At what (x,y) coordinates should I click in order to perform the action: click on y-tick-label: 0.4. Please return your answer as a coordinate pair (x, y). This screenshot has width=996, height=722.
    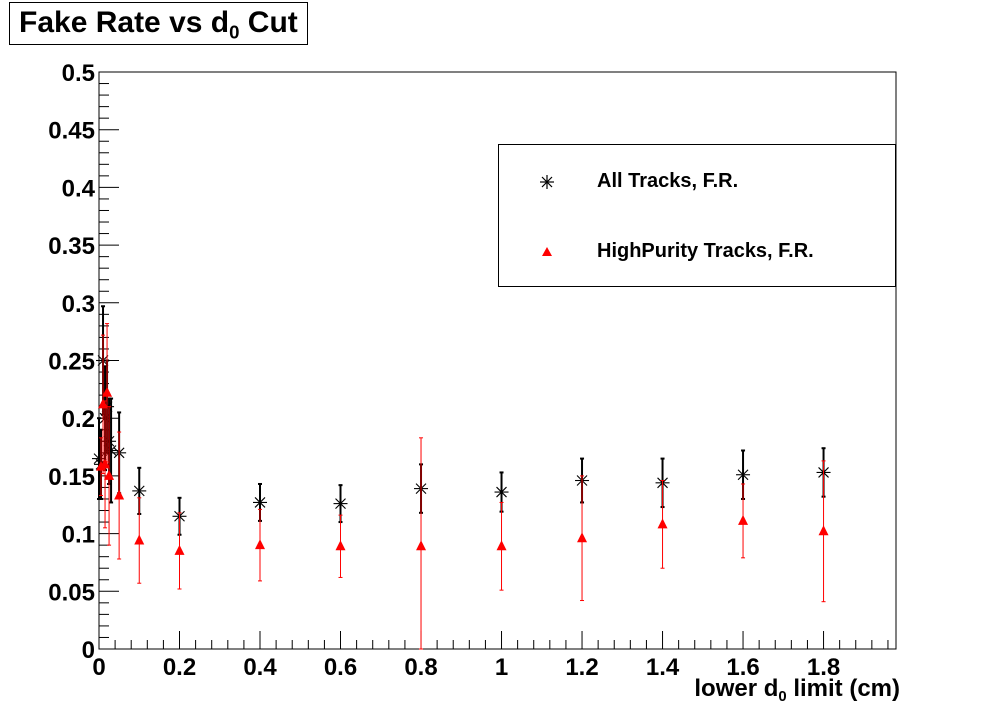
    Looking at the image, I should click on (79, 188).